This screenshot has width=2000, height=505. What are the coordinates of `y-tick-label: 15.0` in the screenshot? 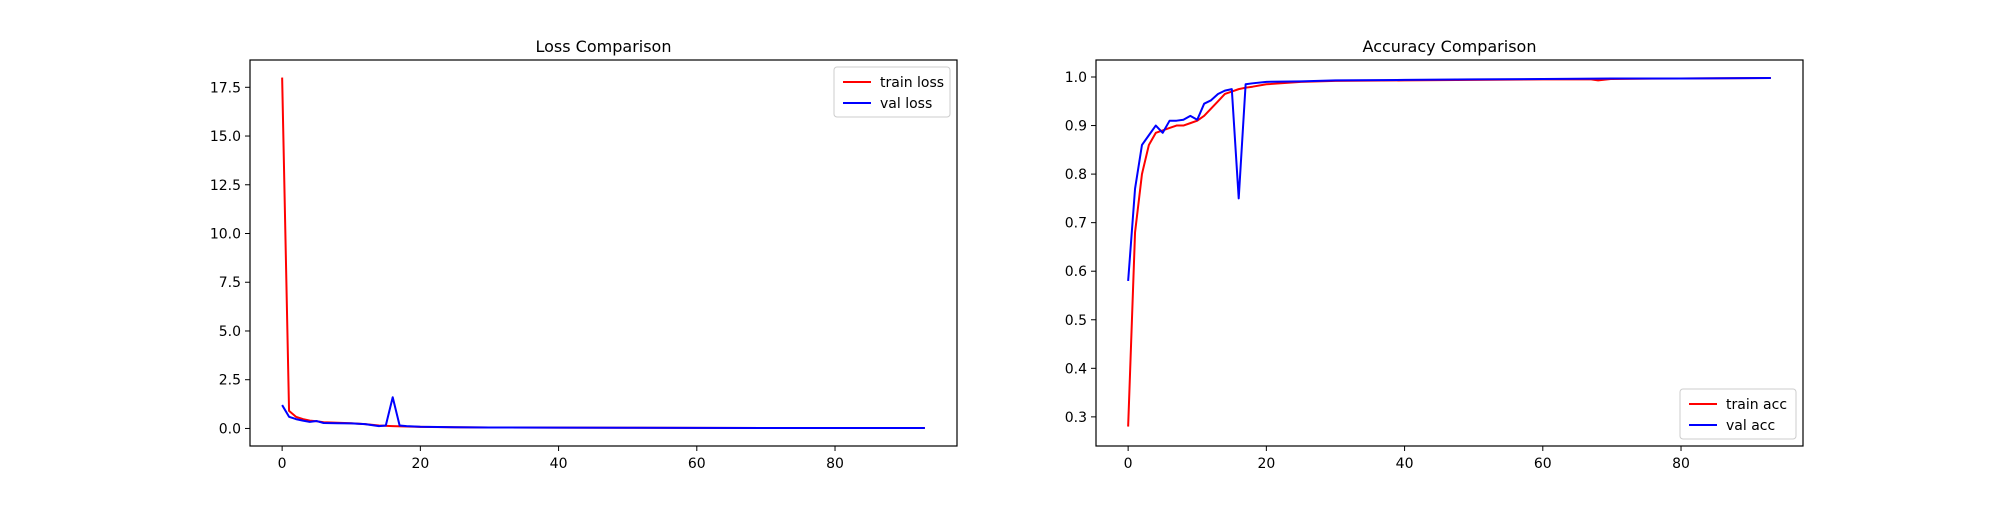 It's located at (225, 137).